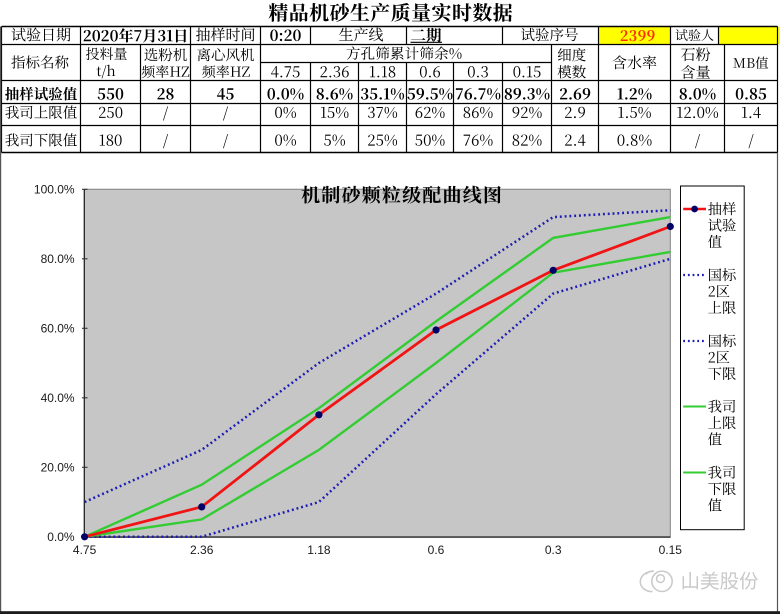 The width and height of the screenshot is (780, 614). What do you see at coordinates (202, 550) in the screenshot?
I see `svg-text: 2.36` at bounding box center [202, 550].